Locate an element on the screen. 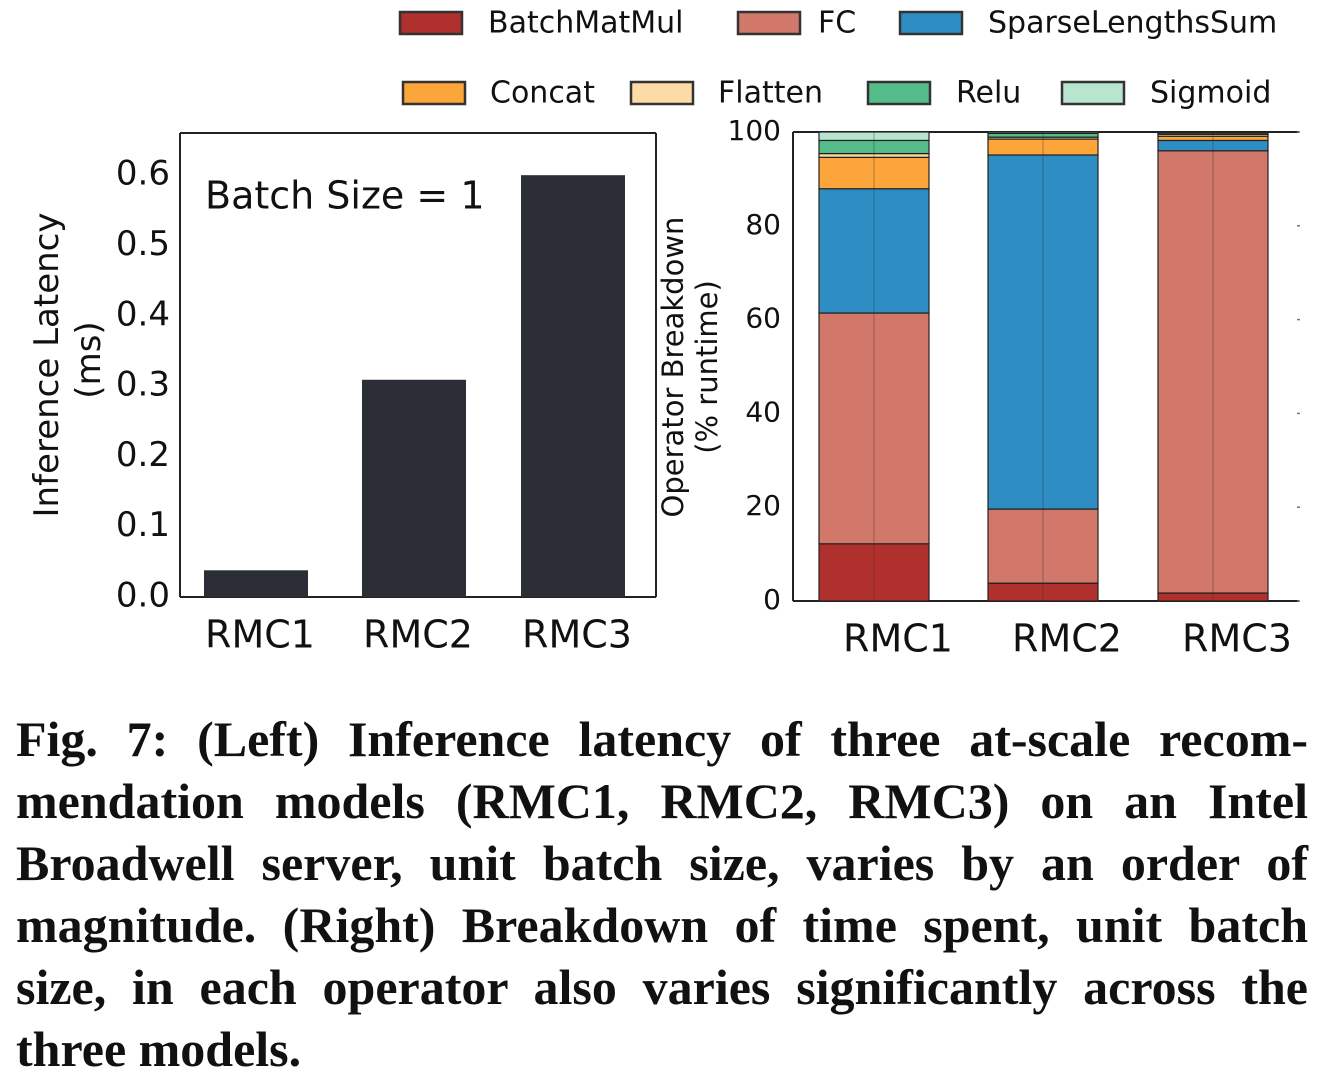  right-y-axis-label: Operator Breakdown is located at coordinates (673, 367).